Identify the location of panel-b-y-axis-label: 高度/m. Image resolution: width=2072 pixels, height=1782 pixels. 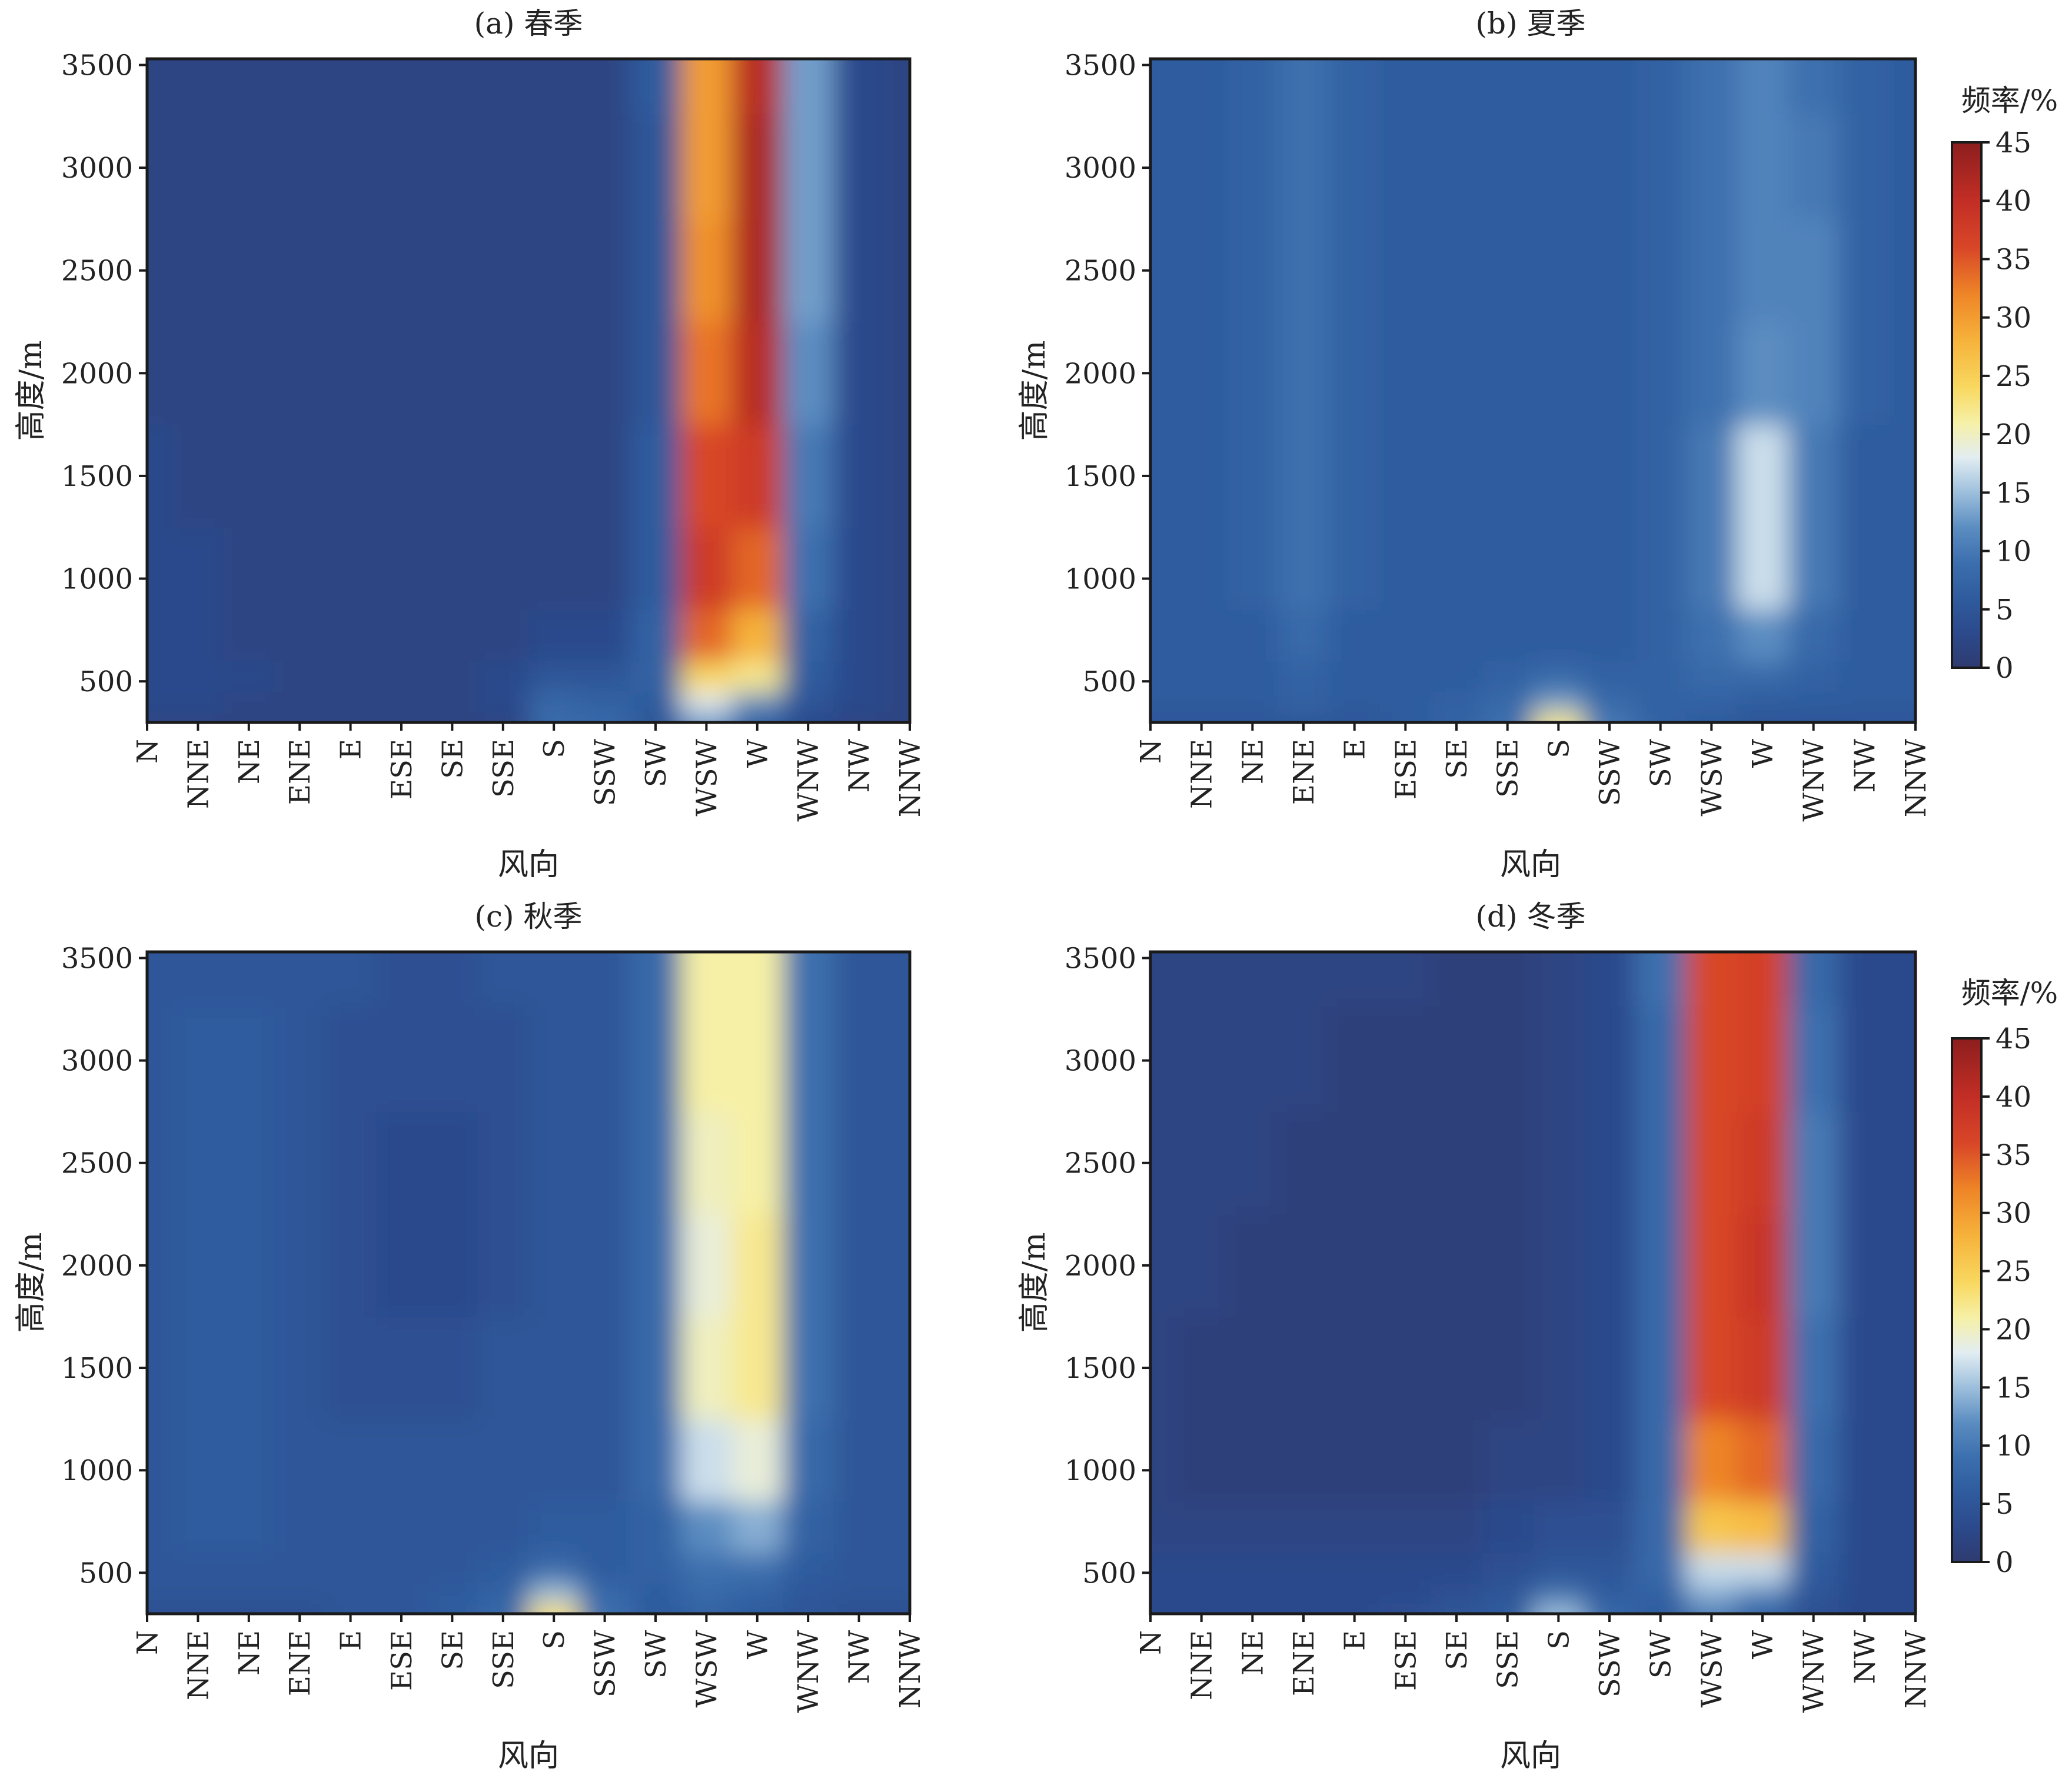
(1034, 391).